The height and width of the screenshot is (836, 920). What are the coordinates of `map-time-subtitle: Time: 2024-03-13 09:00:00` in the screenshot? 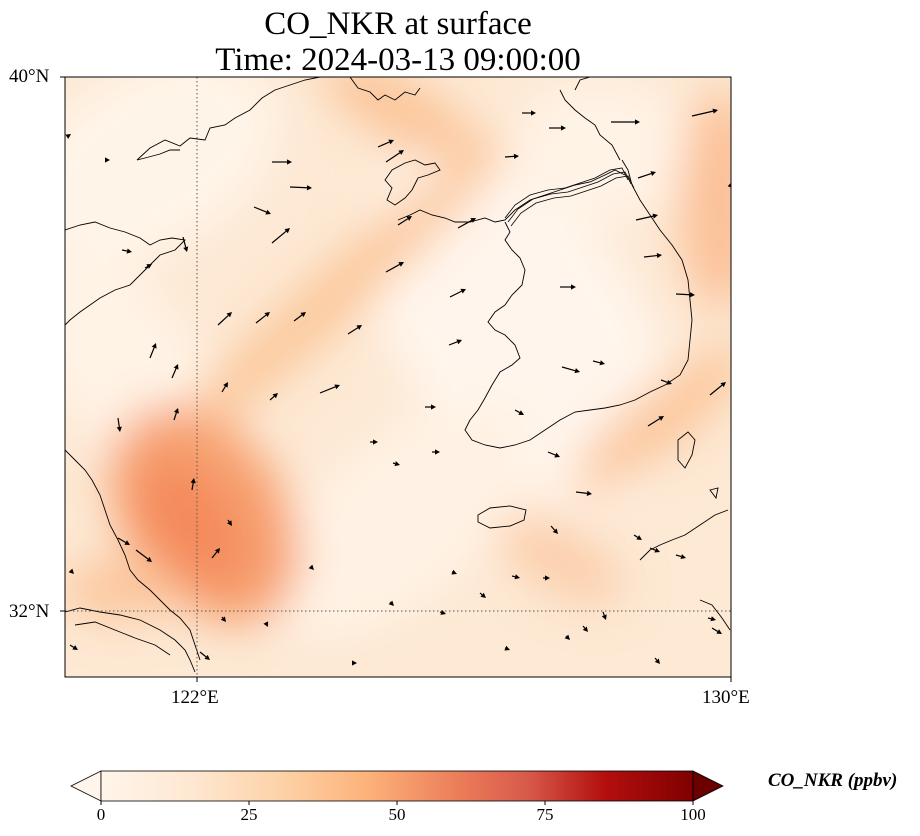 It's located at (398, 60).